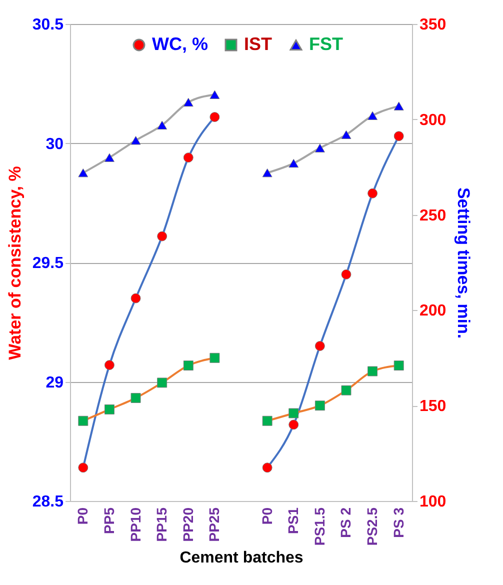  What do you see at coordinates (258, 44) in the screenshot?
I see `legend-label: IST` at bounding box center [258, 44].